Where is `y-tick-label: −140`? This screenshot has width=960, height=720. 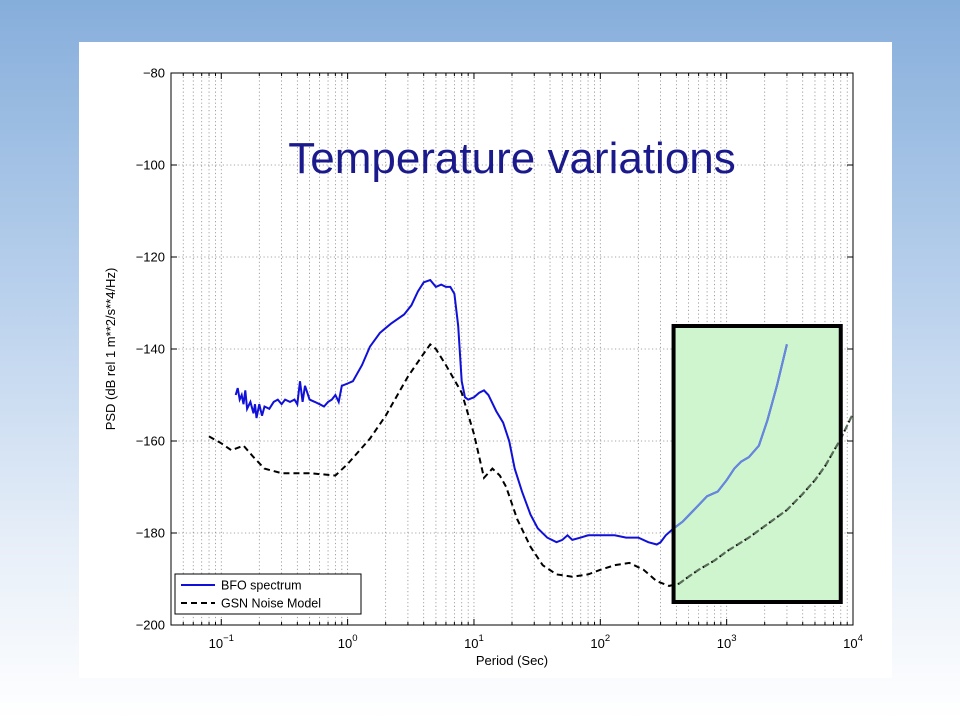 y-tick-label: −140 is located at coordinates (150, 349).